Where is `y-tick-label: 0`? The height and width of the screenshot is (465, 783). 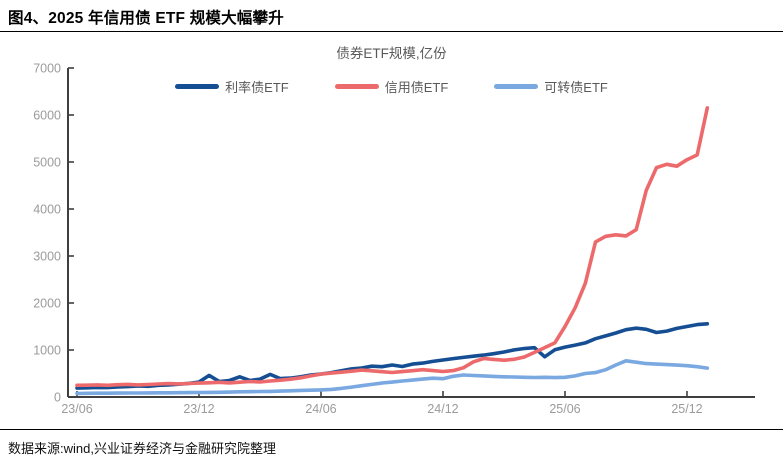 y-tick-label: 0 is located at coordinates (57, 398).